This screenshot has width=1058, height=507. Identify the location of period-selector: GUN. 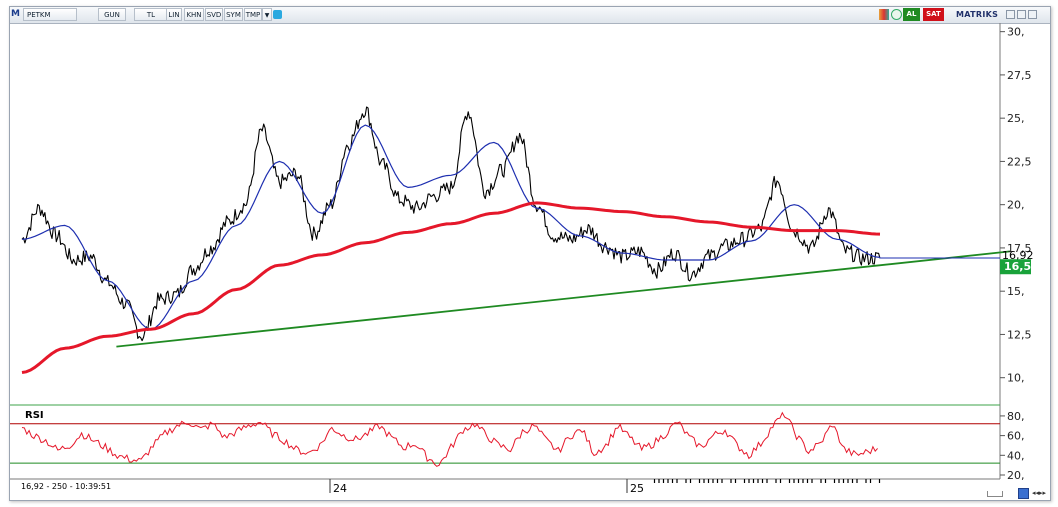
(112, 14).